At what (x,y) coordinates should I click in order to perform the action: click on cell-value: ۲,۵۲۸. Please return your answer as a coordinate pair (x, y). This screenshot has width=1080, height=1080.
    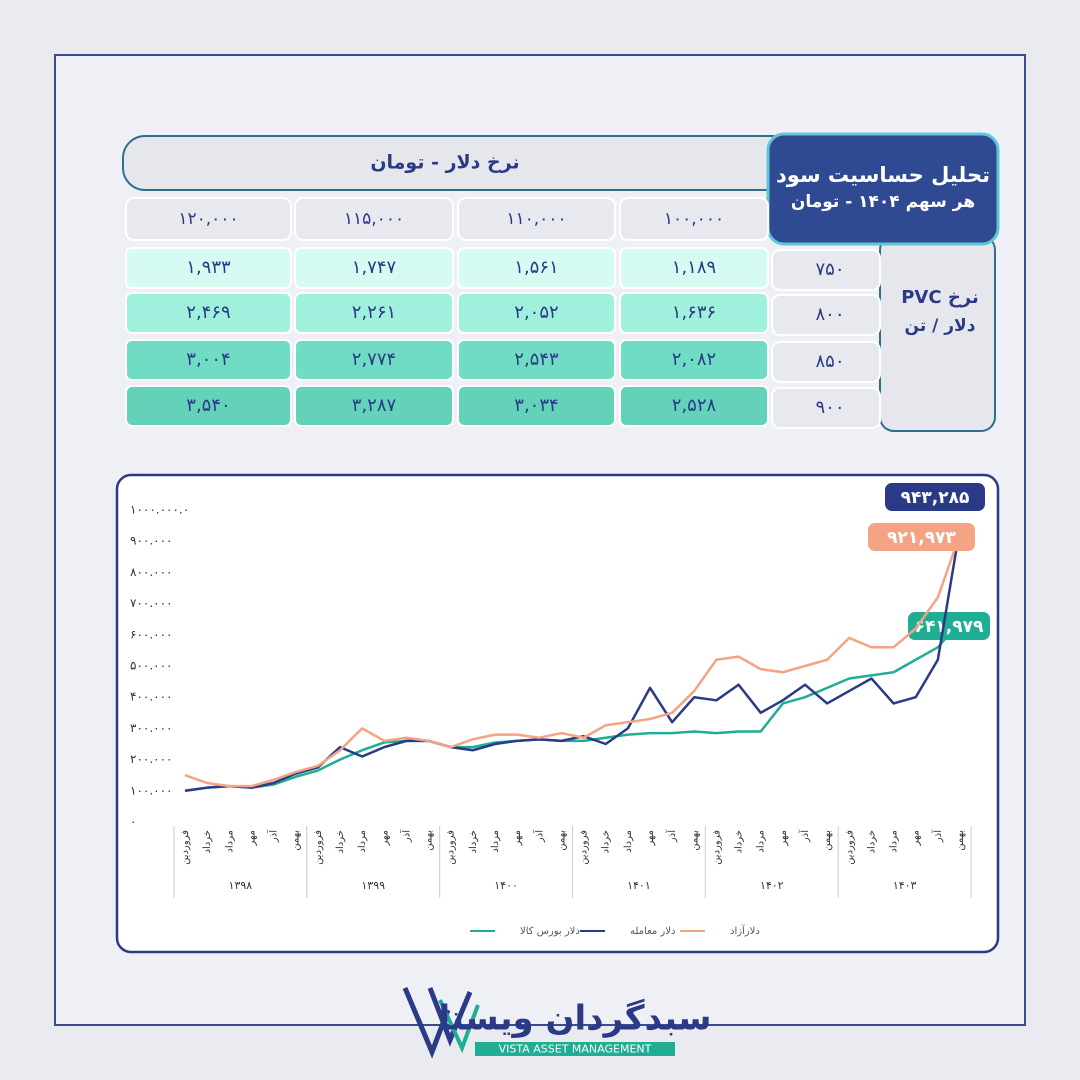
    Looking at the image, I should click on (694, 405).